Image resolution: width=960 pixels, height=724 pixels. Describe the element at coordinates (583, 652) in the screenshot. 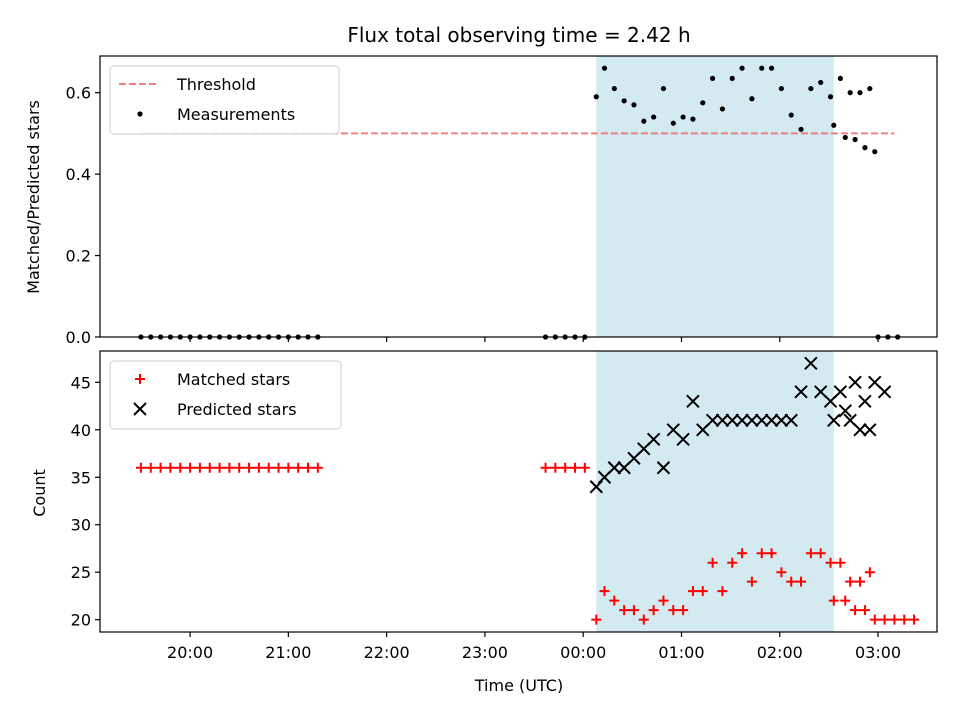

I see `x-tick-label: 00:00` at that location.